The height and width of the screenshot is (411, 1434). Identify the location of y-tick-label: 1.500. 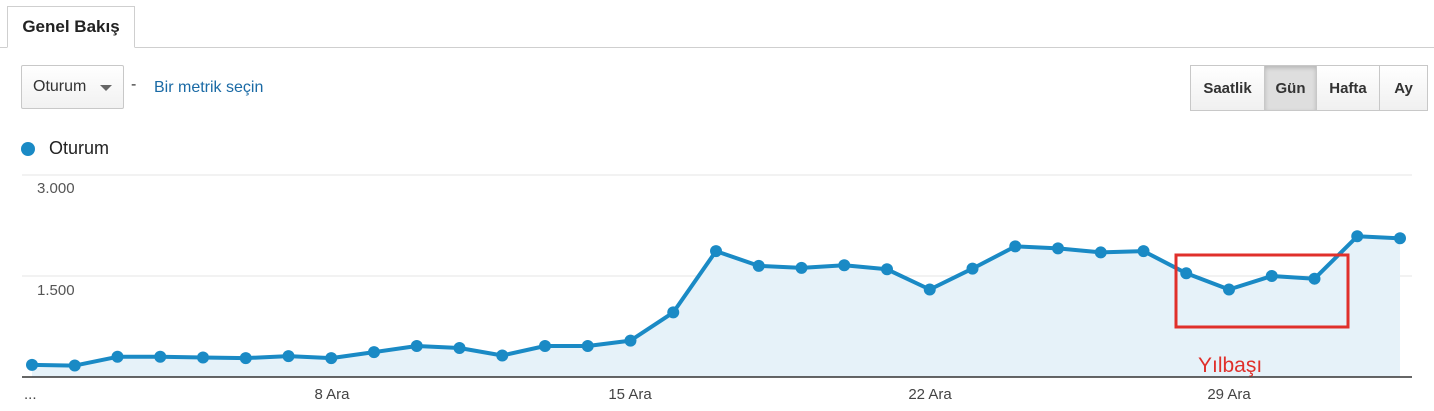
(56, 290).